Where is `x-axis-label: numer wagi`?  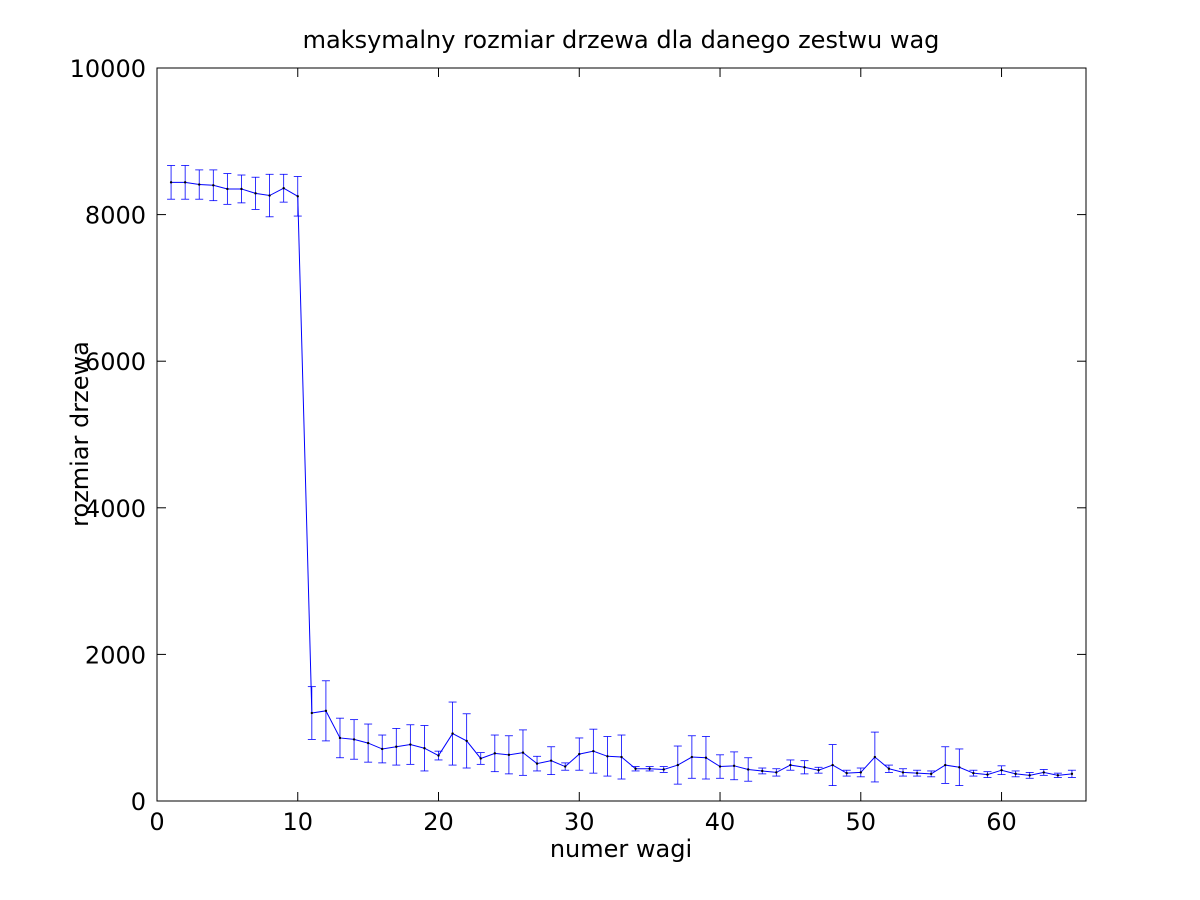
x-axis-label: numer wagi is located at coordinates (621, 849).